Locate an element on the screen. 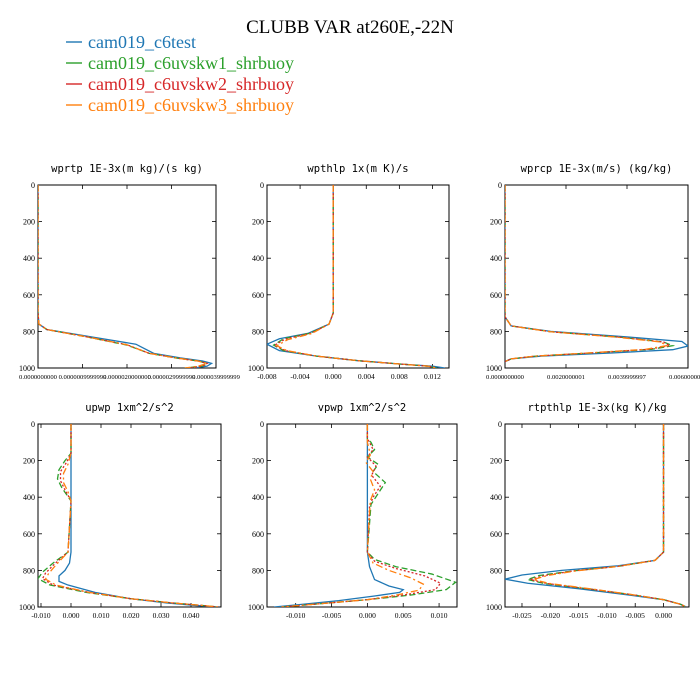 This screenshot has height=700, width=700. x-tick-label: 0.0000009999999 is located at coordinates (83, 377).